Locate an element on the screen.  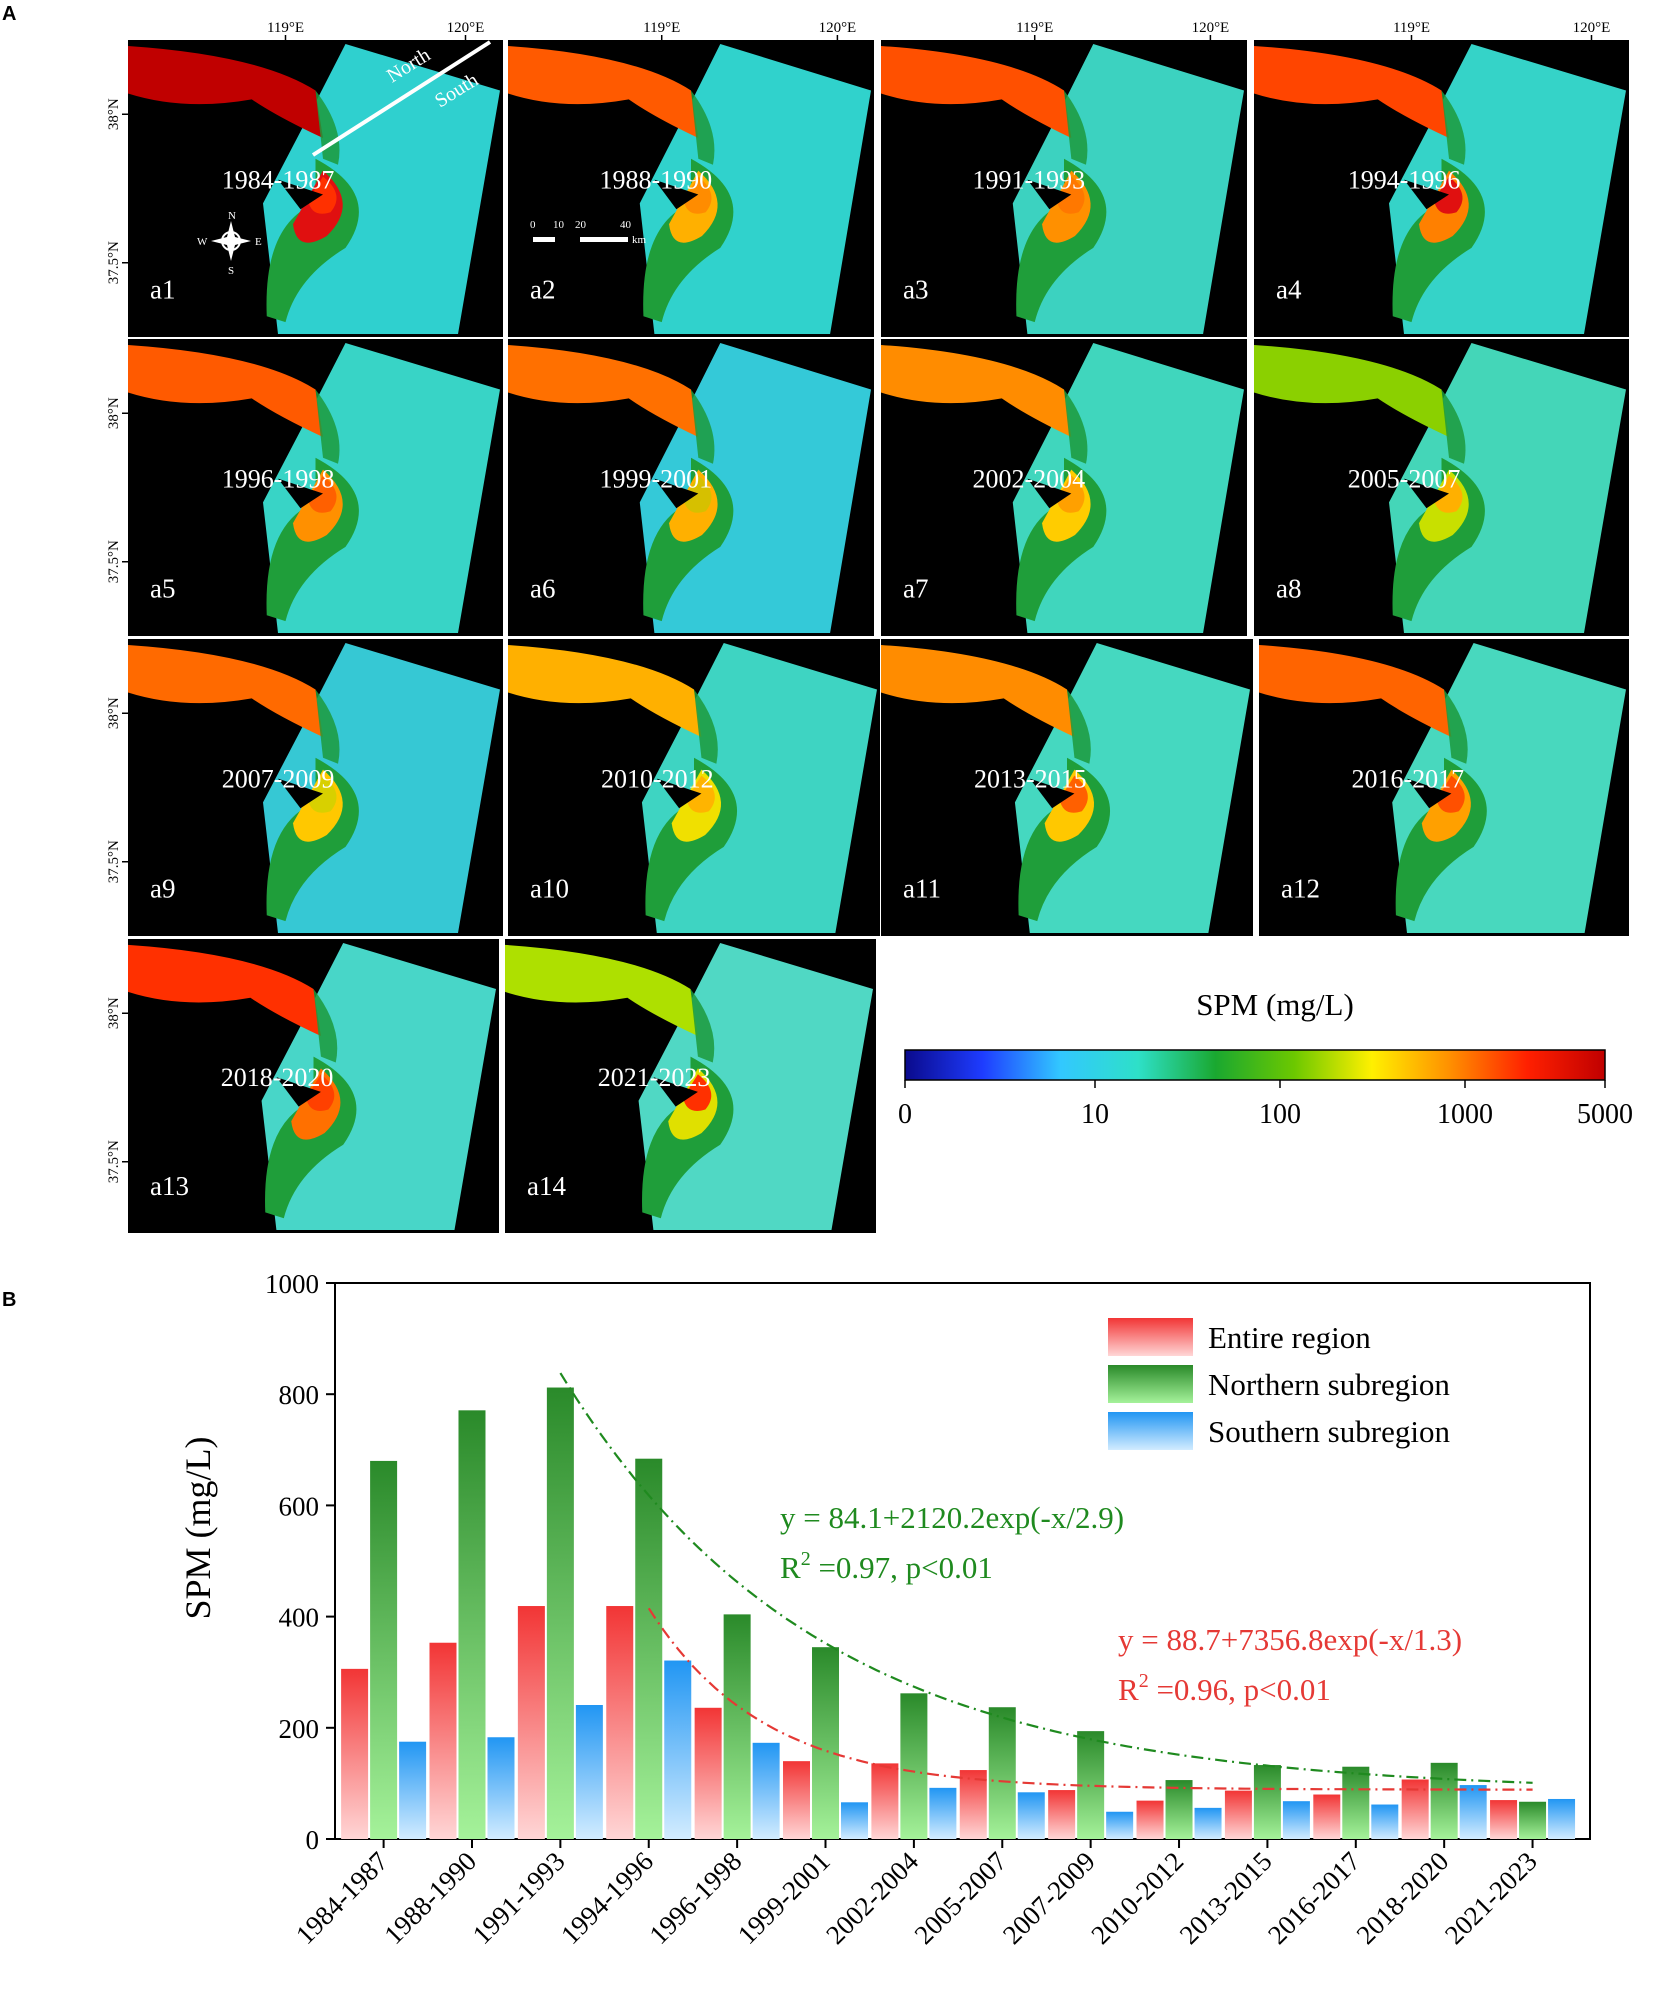
map-period-label: 1999-2001 is located at coordinates (656, 479).